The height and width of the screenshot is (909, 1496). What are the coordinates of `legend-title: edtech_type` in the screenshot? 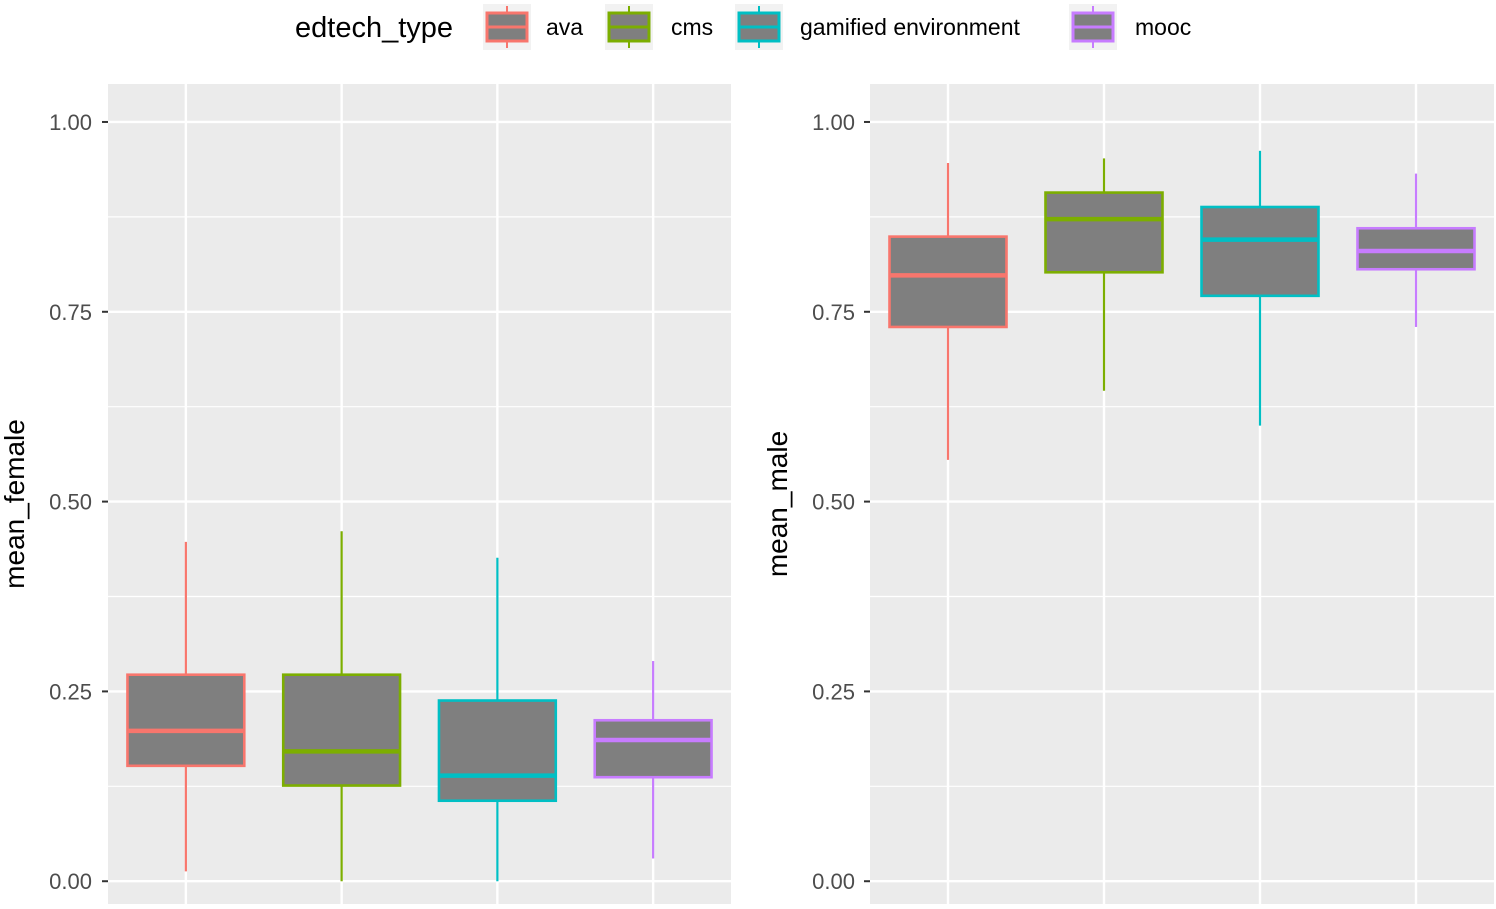 It's located at (374, 28).